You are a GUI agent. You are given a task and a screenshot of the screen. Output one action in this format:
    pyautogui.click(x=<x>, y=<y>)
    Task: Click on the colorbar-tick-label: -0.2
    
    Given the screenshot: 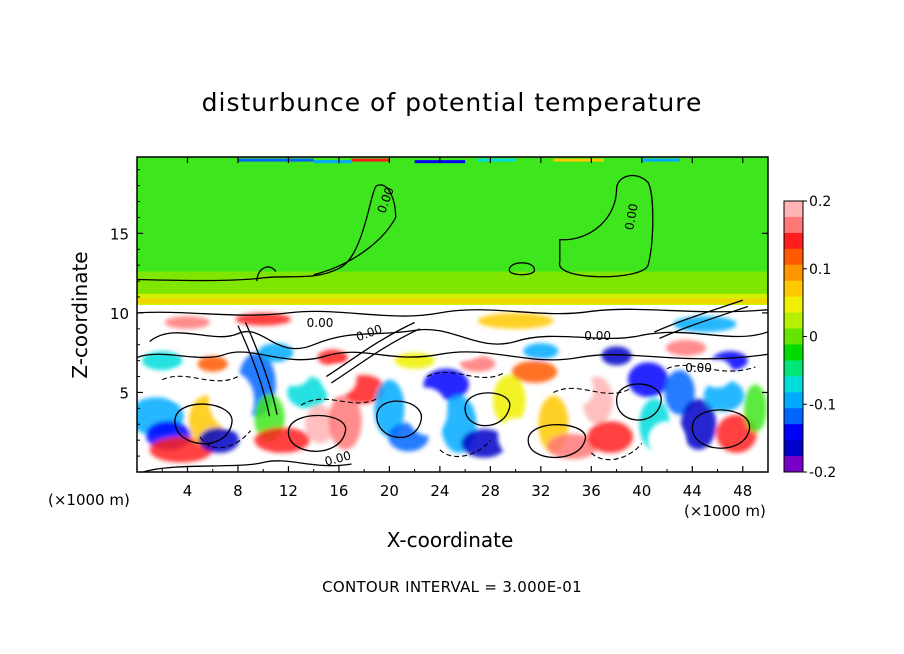 What is the action you would take?
    pyautogui.click(x=822, y=473)
    